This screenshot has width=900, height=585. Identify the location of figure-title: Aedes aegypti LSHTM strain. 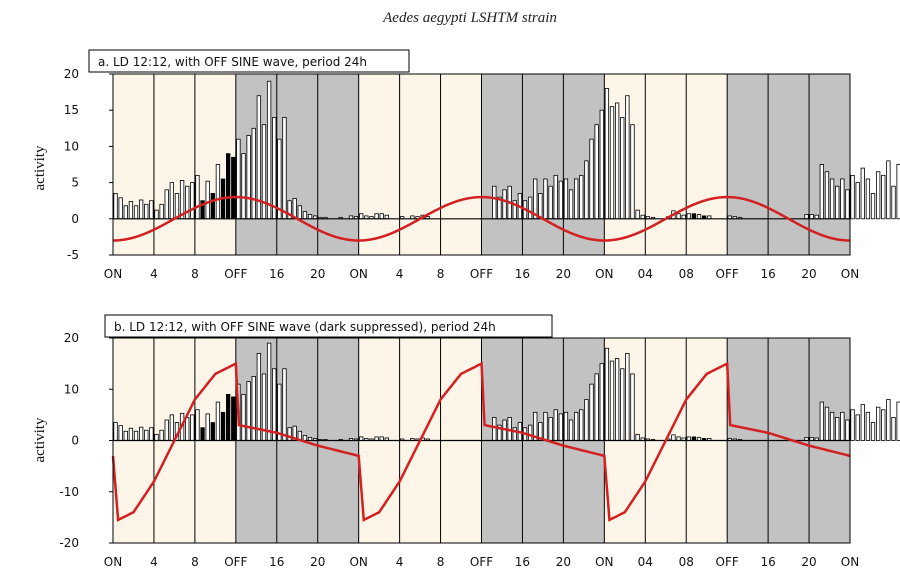
(469, 18).